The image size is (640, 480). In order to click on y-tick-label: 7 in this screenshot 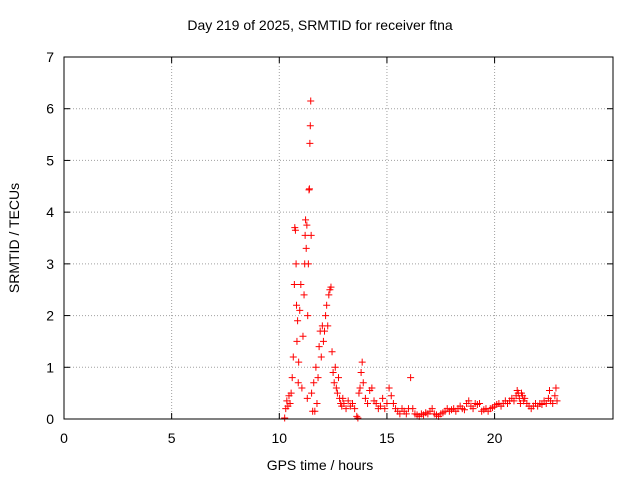, I will do `click(50, 57)`.